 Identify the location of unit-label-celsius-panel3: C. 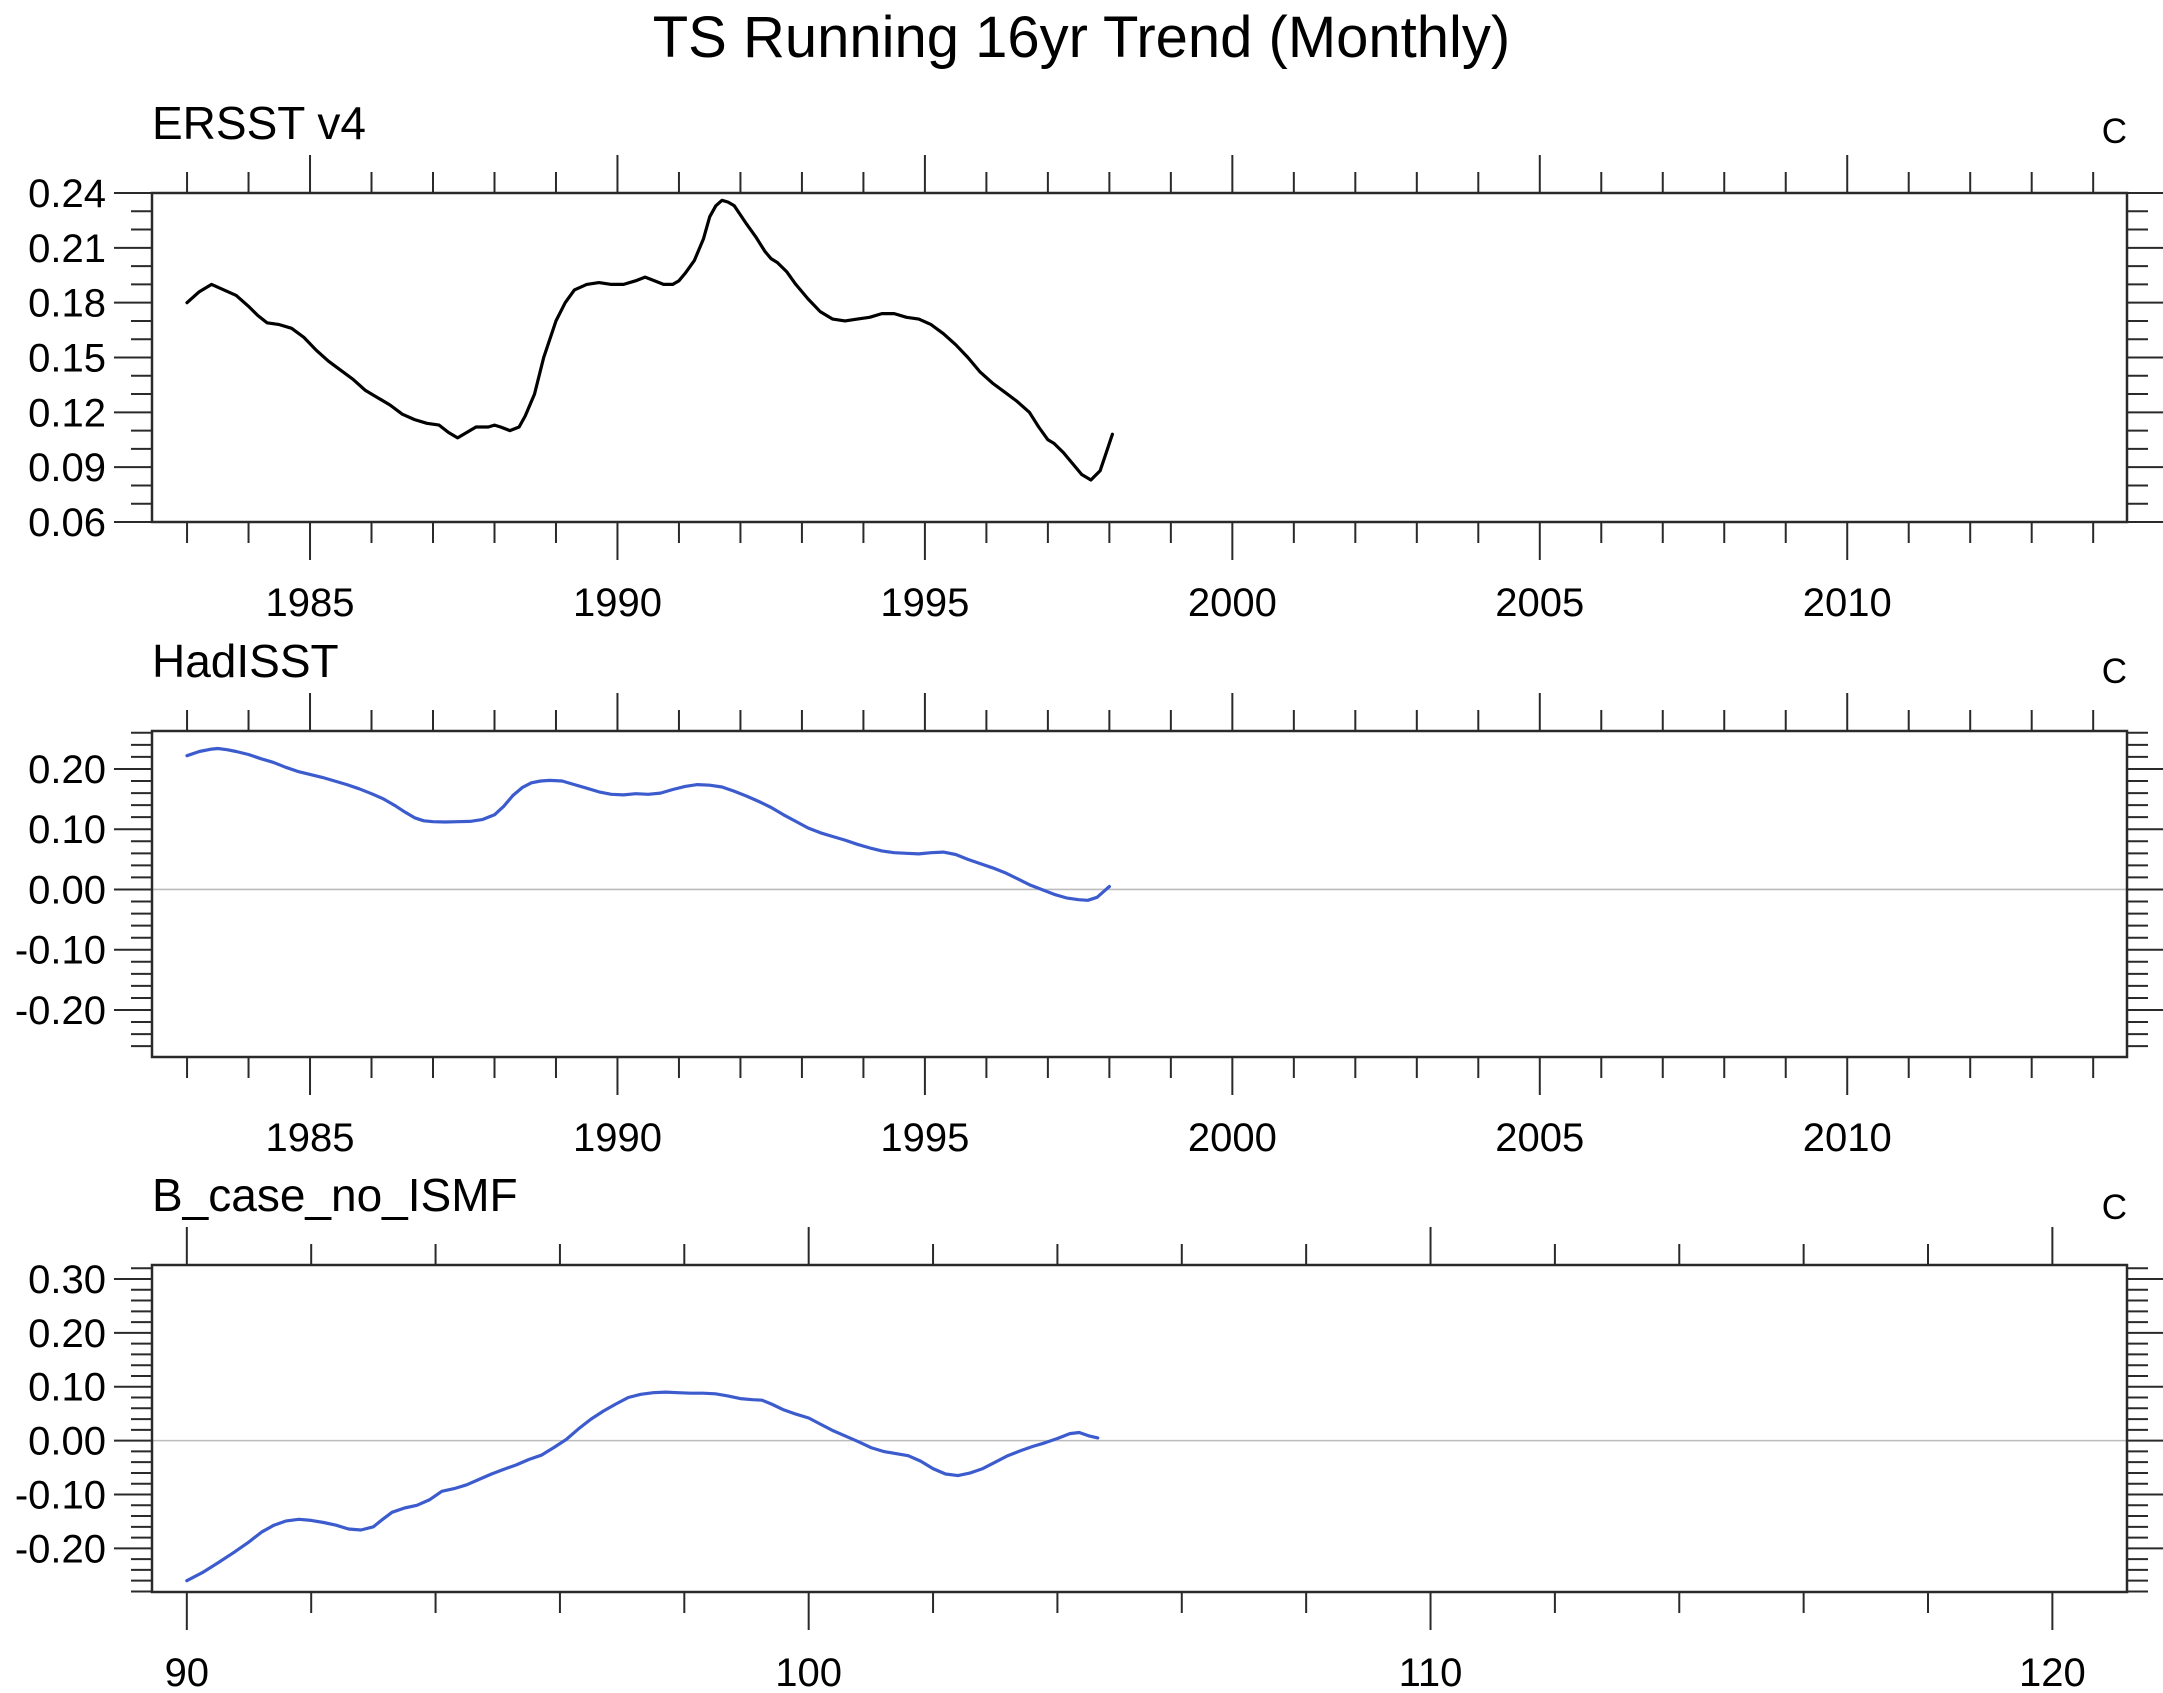
(2114, 1207).